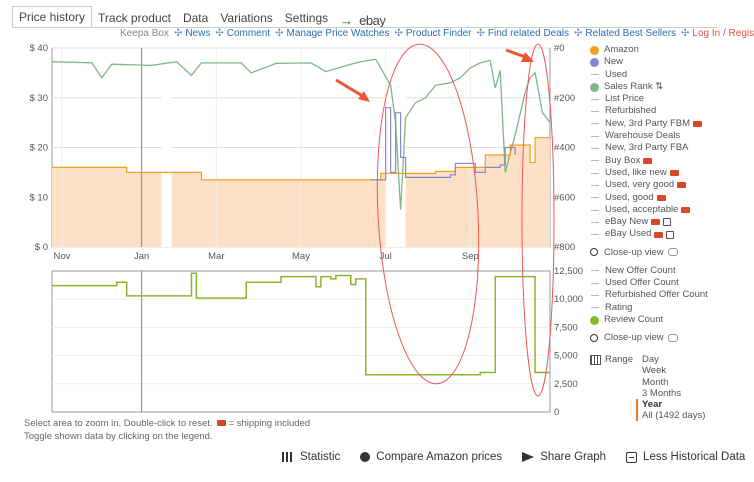 Image resolution: width=754 pixels, height=482 pixels. I want to click on legend-item: Refurbished Offer Count, so click(649, 295).